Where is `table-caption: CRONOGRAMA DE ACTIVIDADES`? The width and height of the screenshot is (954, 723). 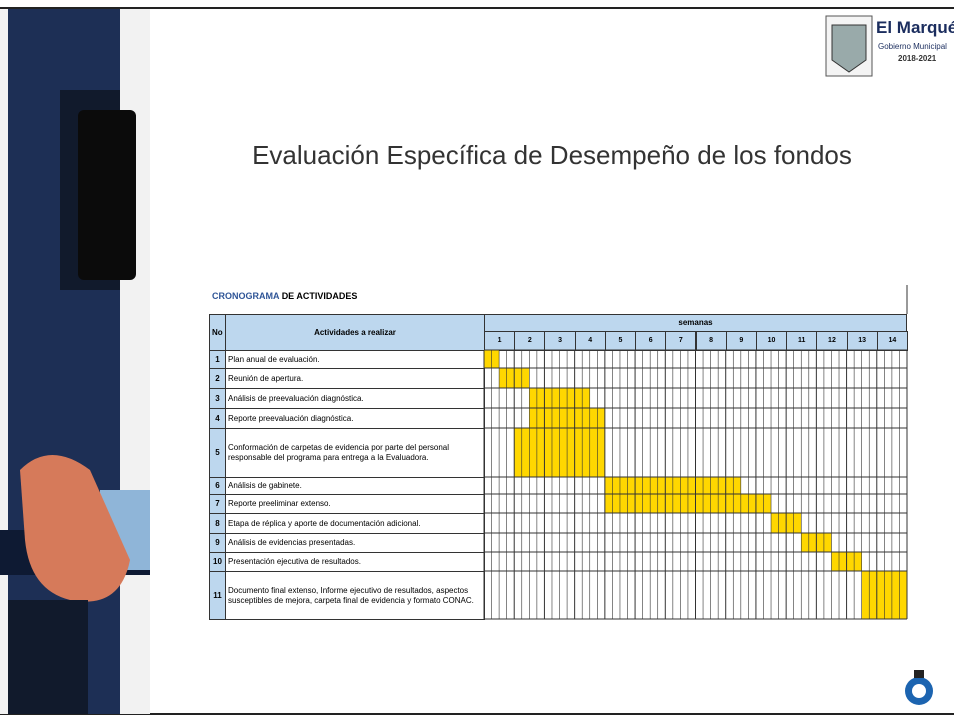
table-caption: CRONOGRAMA DE ACTIVIDADES is located at coordinates (284, 296).